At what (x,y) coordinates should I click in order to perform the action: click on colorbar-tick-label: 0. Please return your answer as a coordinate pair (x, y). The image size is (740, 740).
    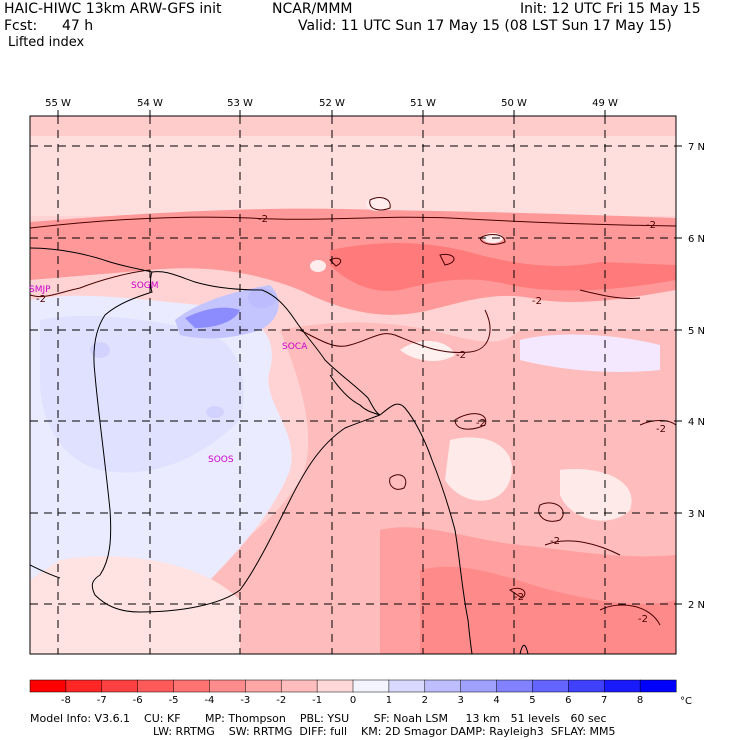
    Looking at the image, I should click on (353, 700).